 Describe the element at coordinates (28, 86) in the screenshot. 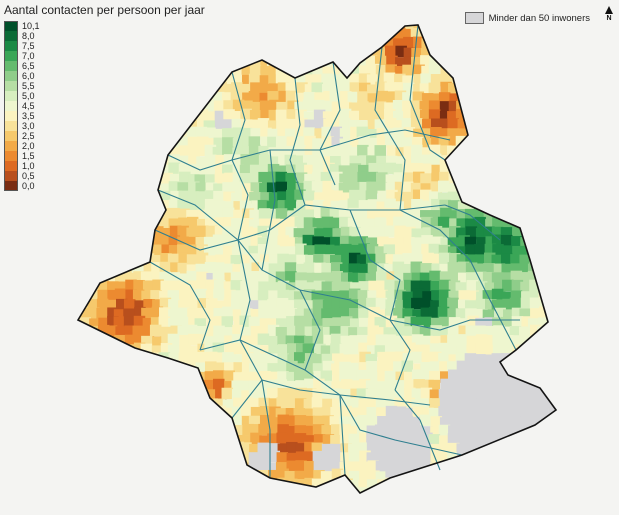

I see `legend-label: 5,5` at that location.